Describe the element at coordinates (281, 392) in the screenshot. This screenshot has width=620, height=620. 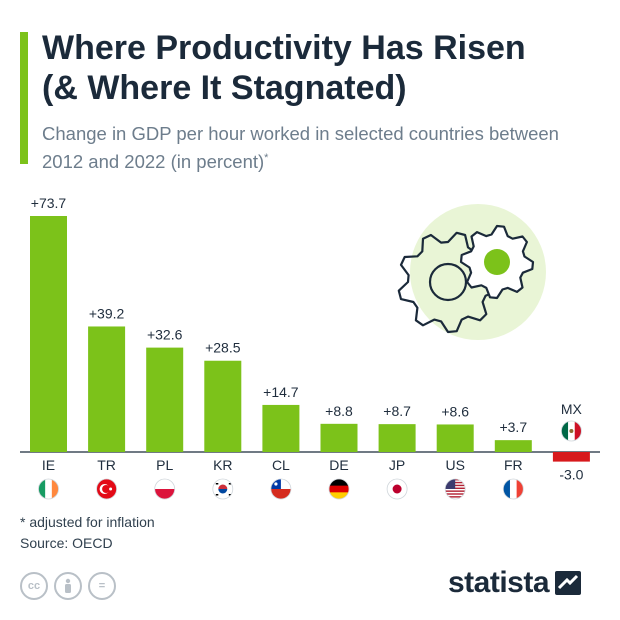
I see `value-label: +14.7` at that location.